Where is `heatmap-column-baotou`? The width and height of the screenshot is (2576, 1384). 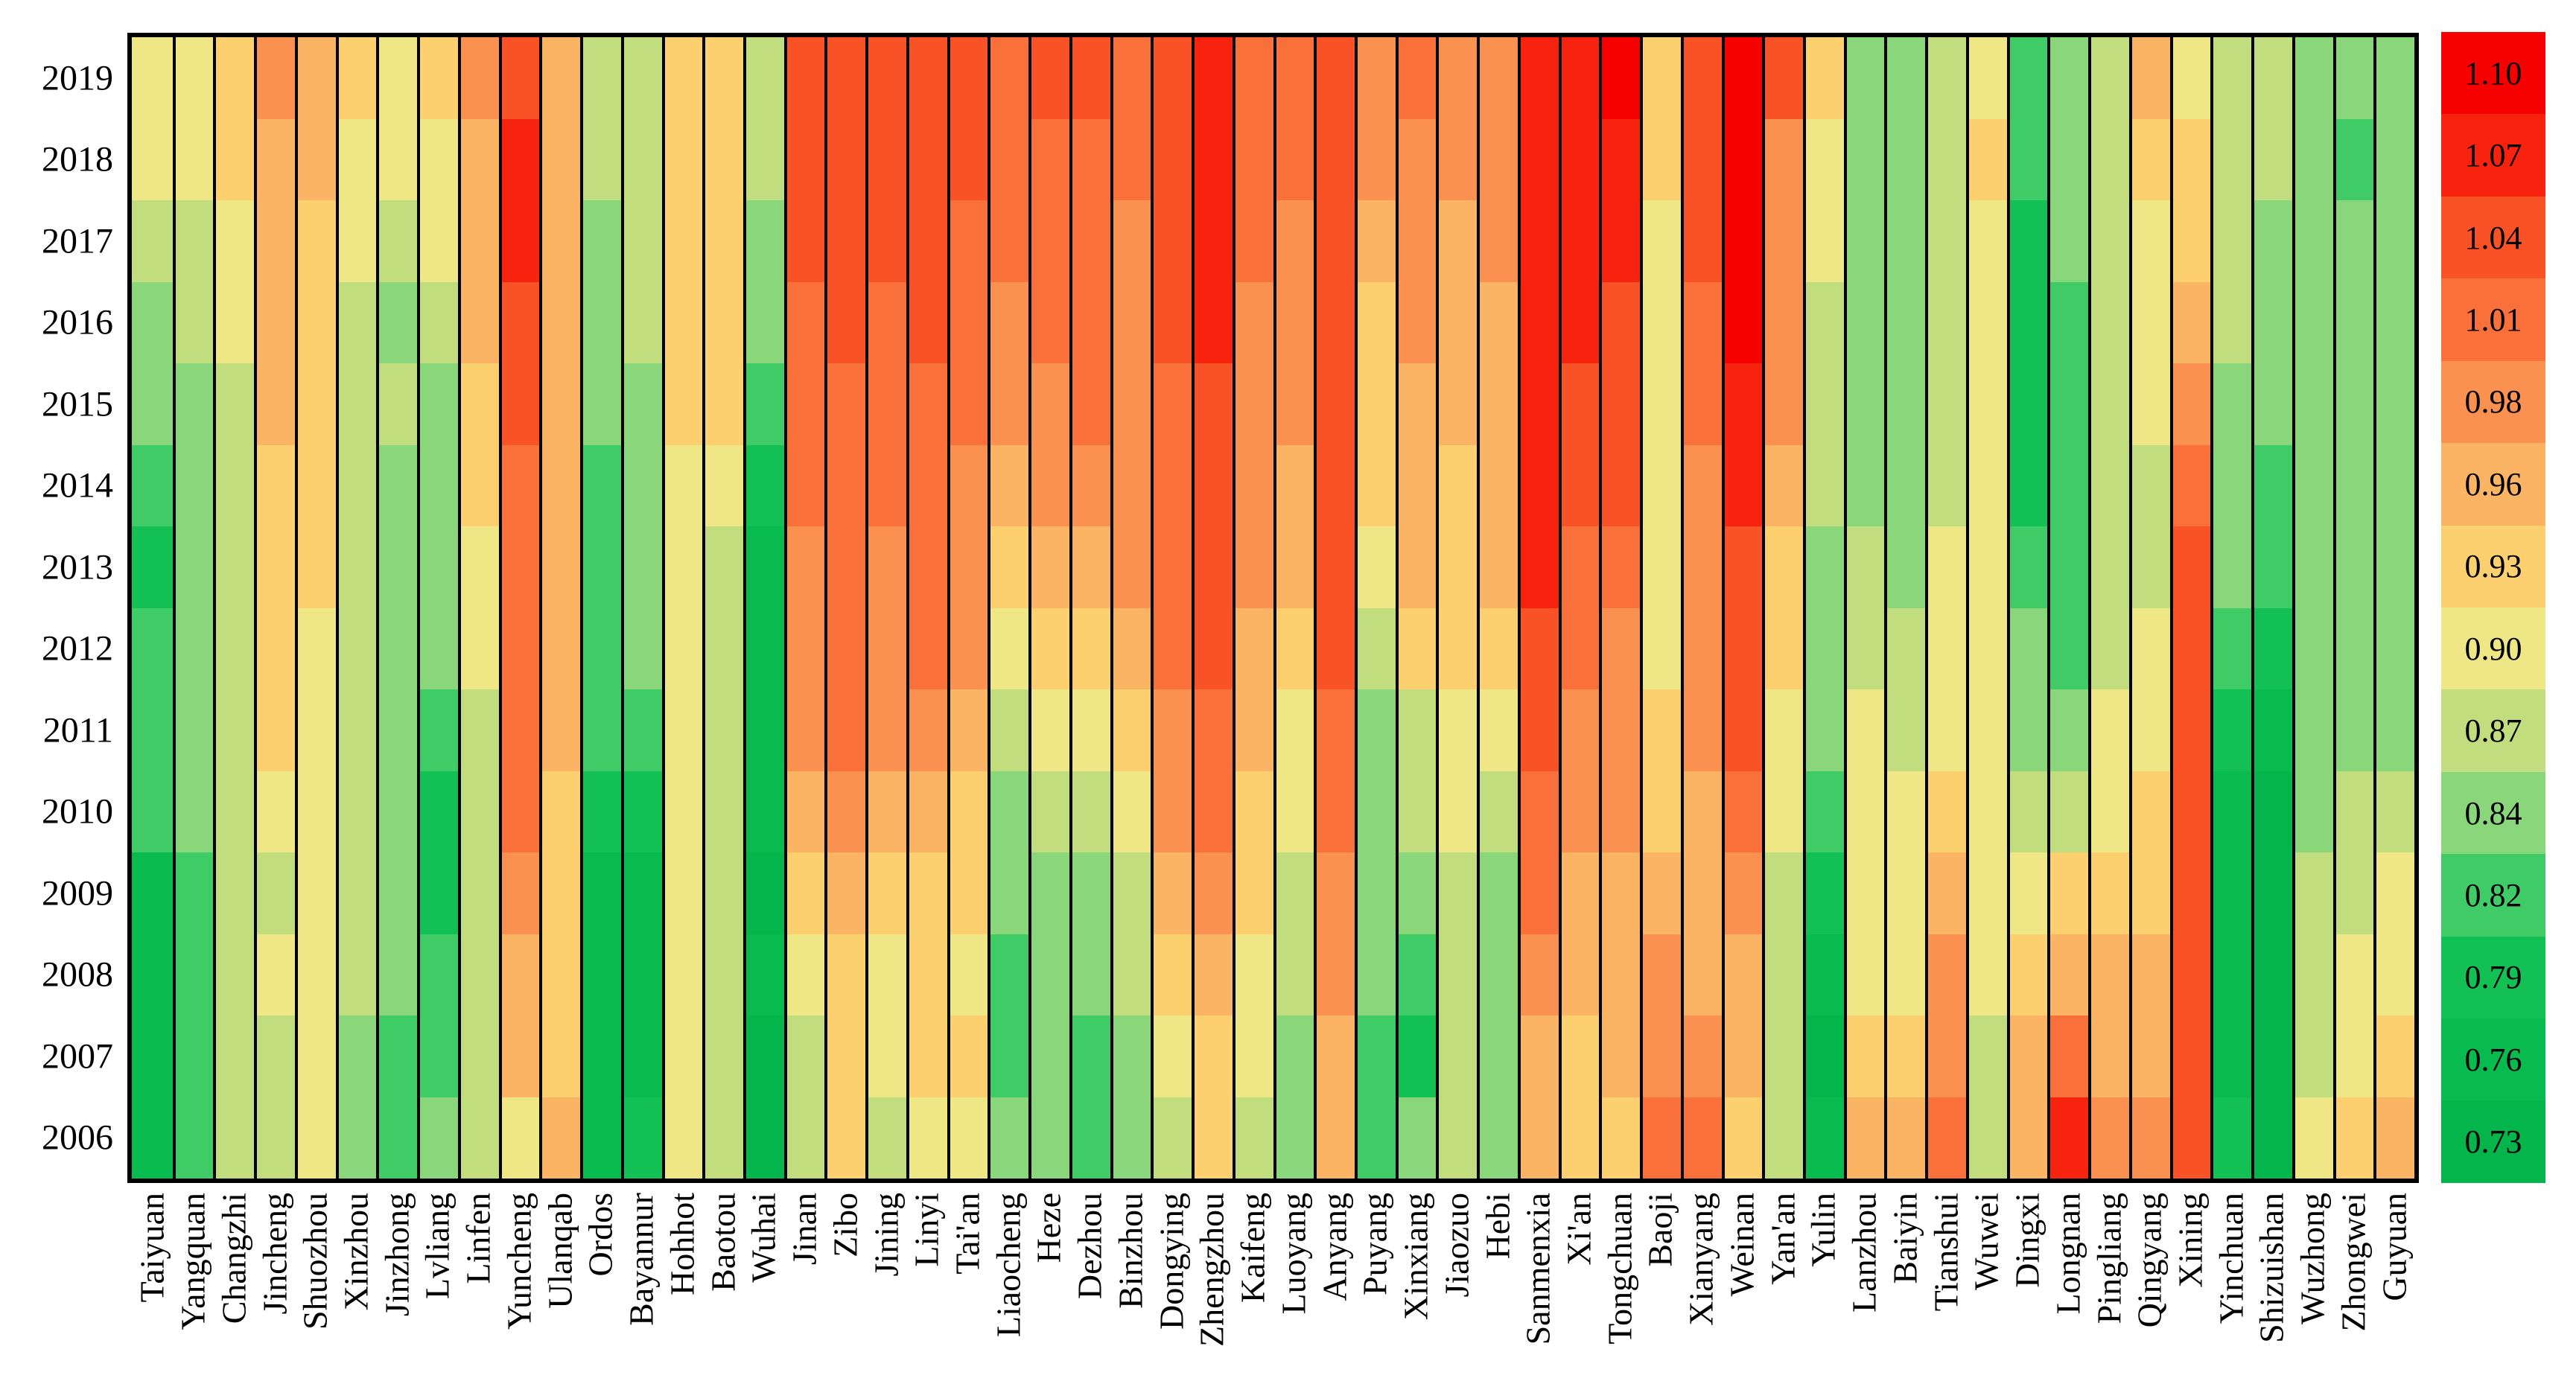 heatmap-column-baotou is located at coordinates (722, 608).